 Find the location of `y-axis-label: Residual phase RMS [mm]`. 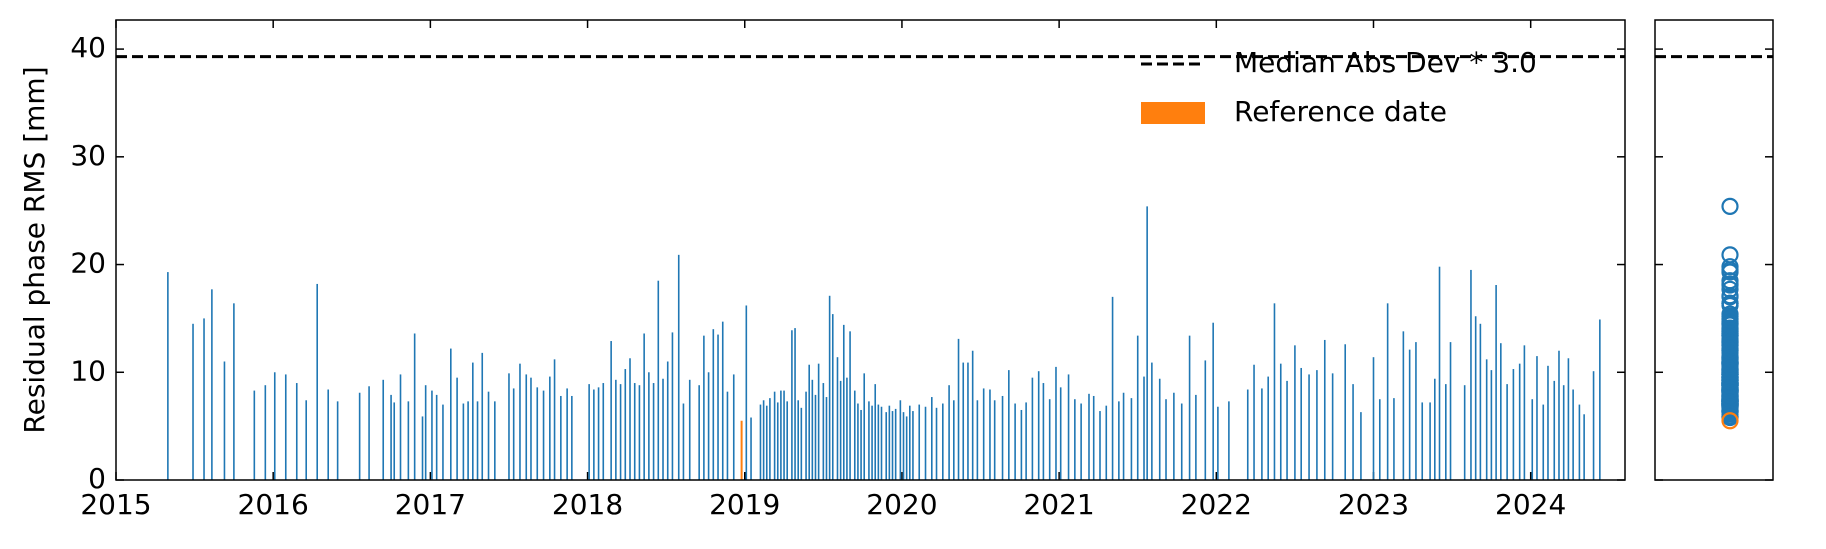

y-axis-label: Residual phase RMS [mm] is located at coordinates (34, 249).